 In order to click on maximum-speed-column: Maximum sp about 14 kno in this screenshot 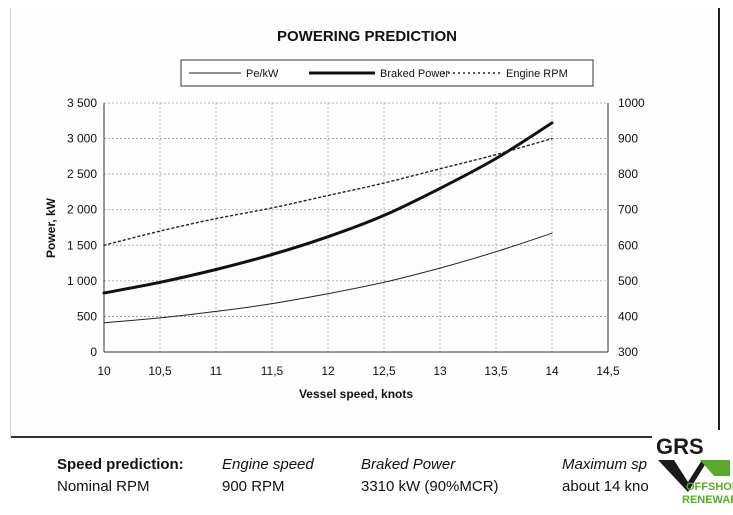, I will do `click(605, 475)`.